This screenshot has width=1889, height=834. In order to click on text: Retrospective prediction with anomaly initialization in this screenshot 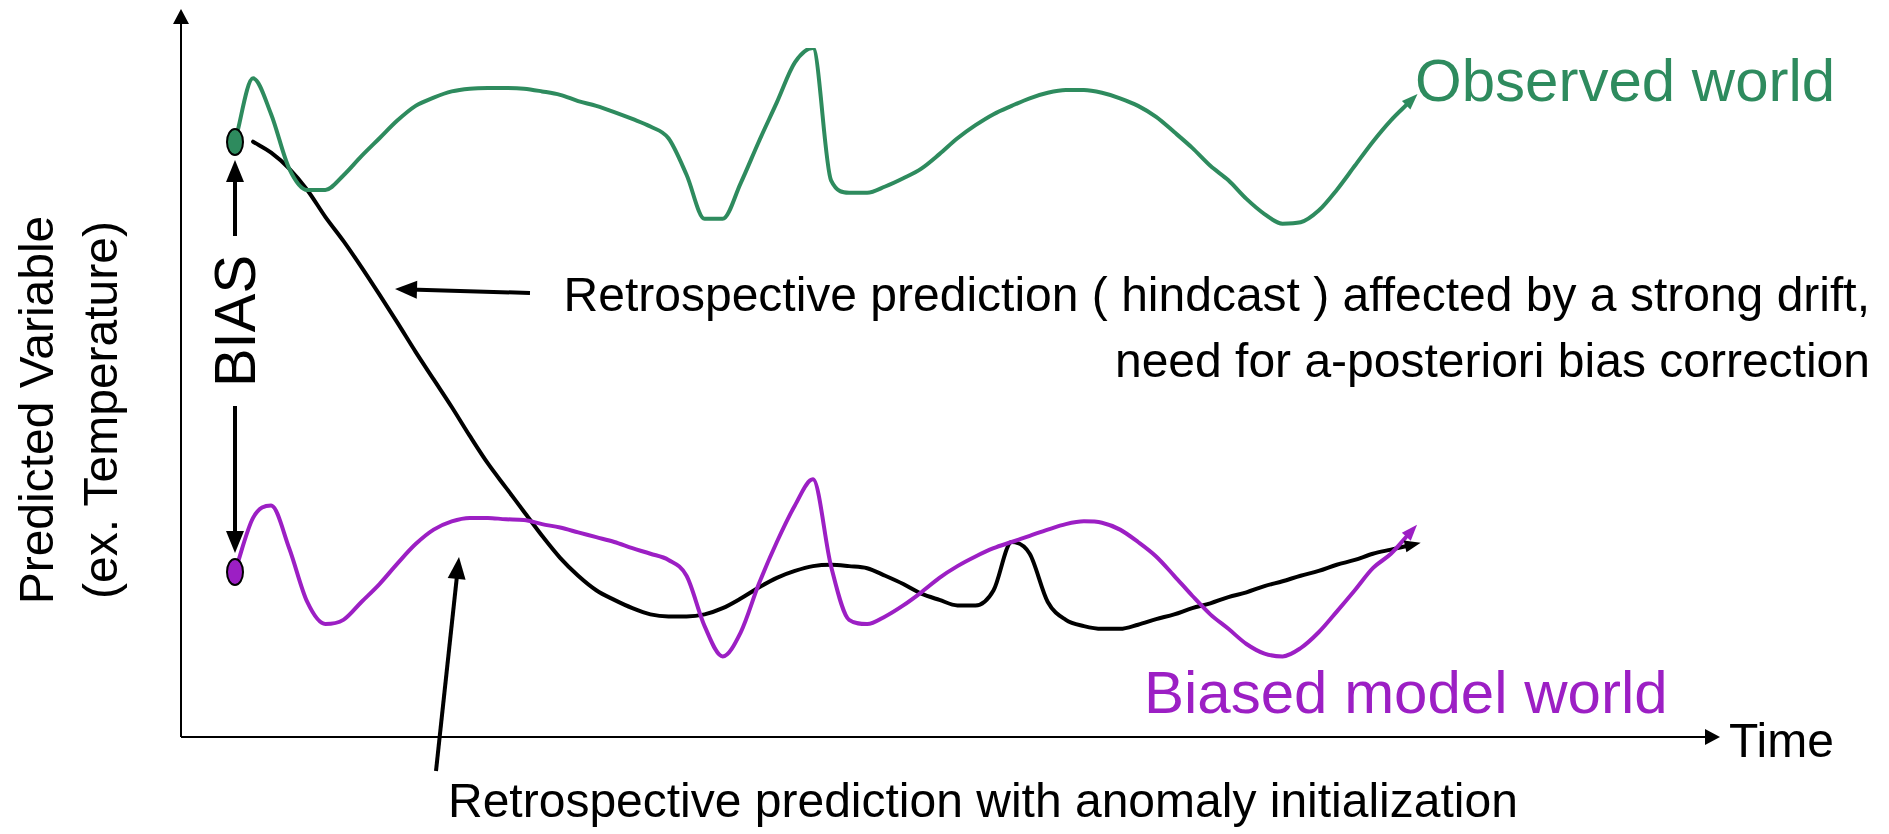, I will do `click(983, 801)`.